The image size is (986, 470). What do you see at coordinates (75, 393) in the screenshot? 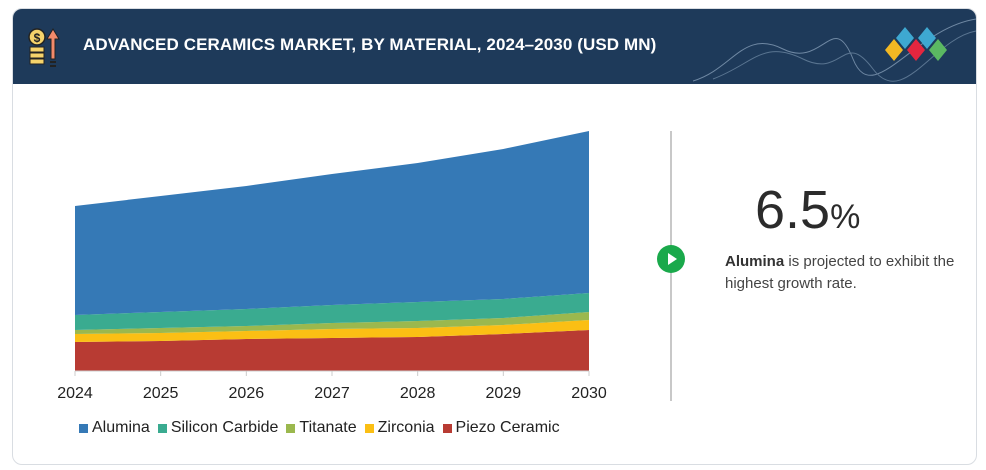
I see `x-tick-label: 2024` at bounding box center [75, 393].